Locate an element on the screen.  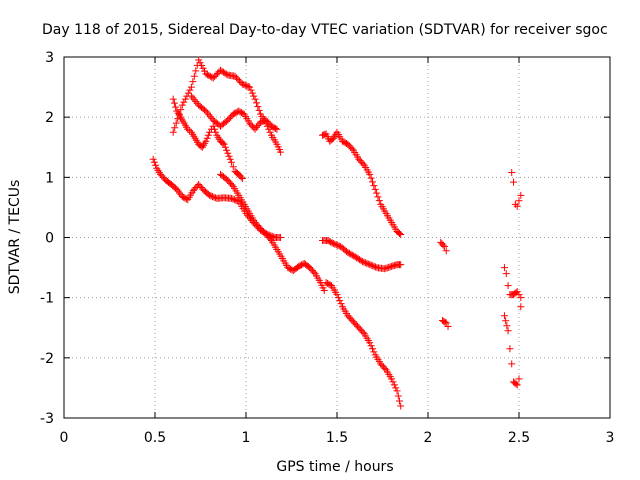
x-tick-label: 2 is located at coordinates (428, 438).